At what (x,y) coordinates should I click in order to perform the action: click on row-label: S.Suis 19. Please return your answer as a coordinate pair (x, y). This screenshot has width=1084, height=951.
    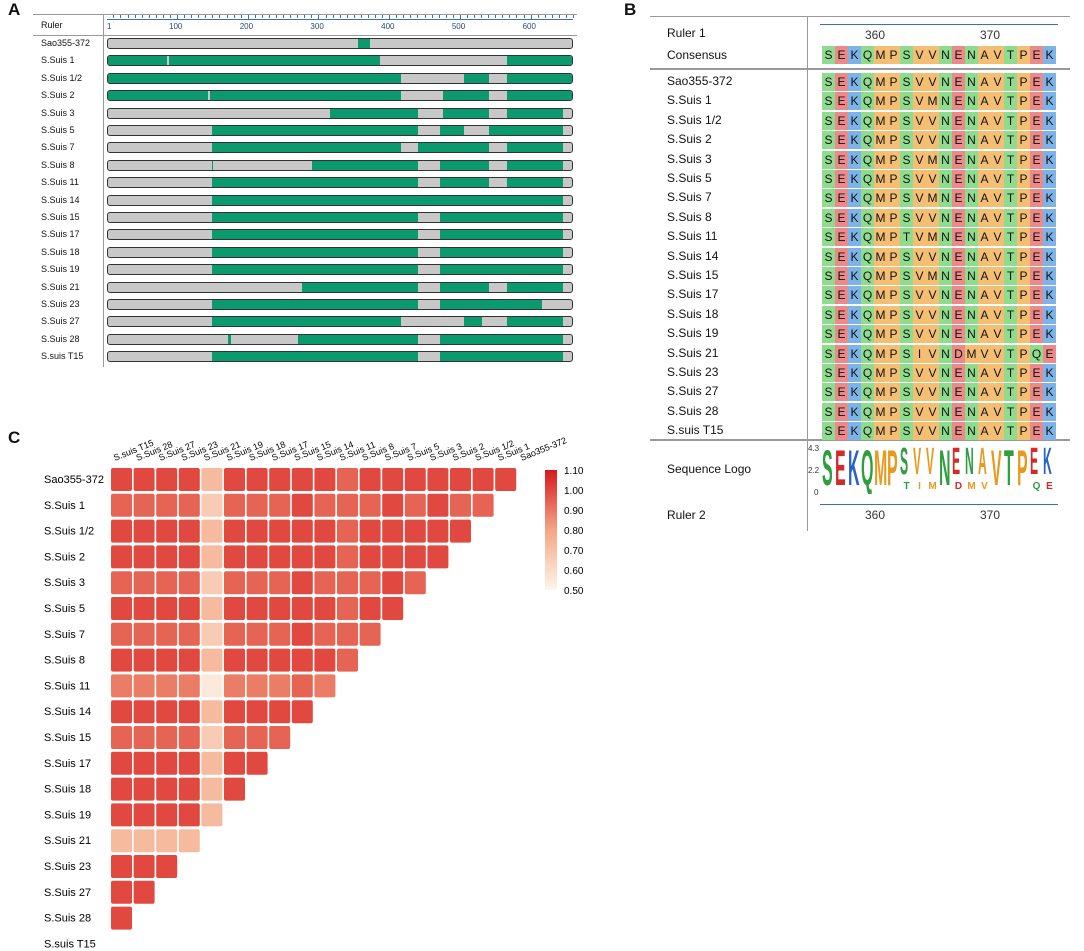
    Looking at the image, I should click on (60, 269).